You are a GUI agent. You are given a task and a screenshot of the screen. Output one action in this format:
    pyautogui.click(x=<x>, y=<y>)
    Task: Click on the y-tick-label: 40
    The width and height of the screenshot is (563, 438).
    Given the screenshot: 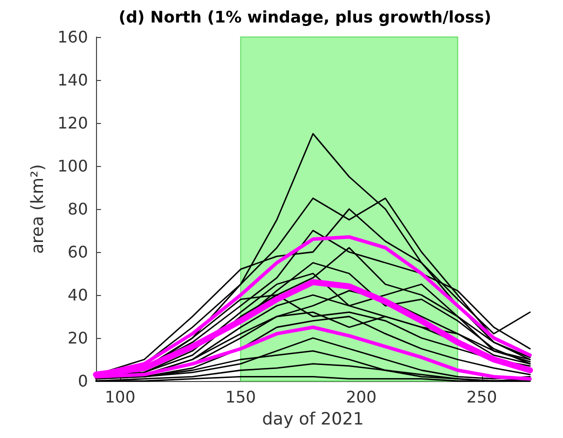 What is the action you would take?
    pyautogui.click(x=78, y=295)
    